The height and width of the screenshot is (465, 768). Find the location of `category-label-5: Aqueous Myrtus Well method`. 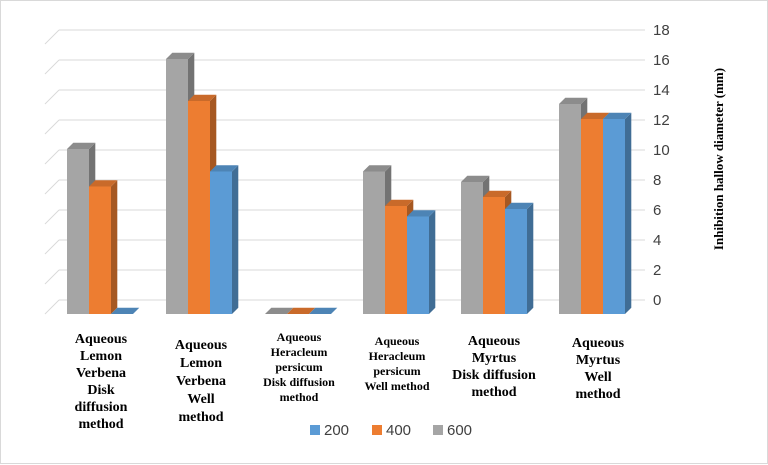

category-label-5: Aqueous Myrtus Well method is located at coordinates (598, 369).